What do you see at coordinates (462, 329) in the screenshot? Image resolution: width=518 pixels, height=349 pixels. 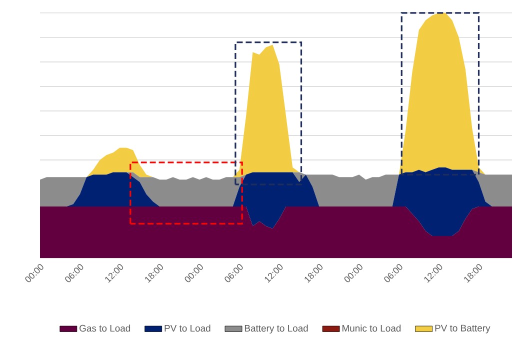 I see `legend-label: PV to Battery` at bounding box center [462, 329].